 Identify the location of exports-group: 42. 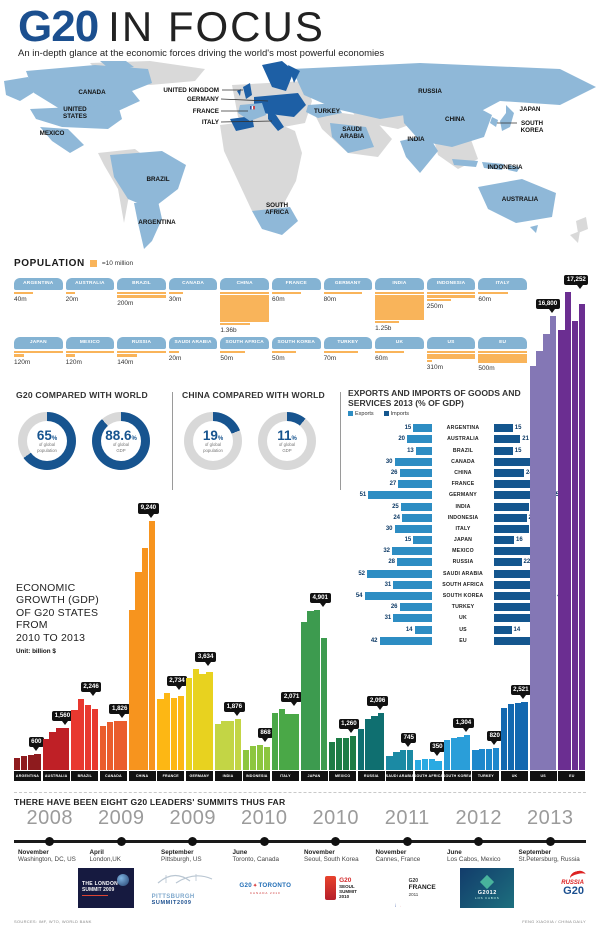
(390, 640).